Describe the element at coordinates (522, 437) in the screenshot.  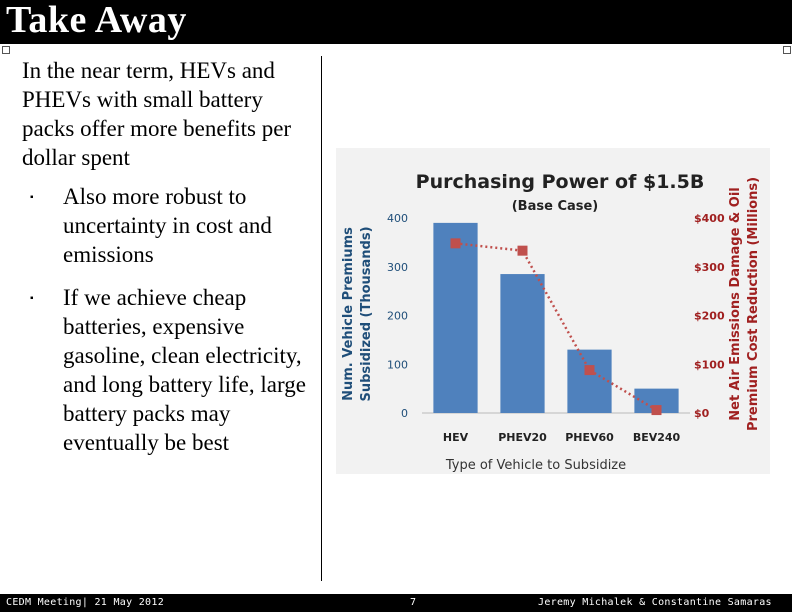
I see `x-tick-label: PHEV20` at that location.